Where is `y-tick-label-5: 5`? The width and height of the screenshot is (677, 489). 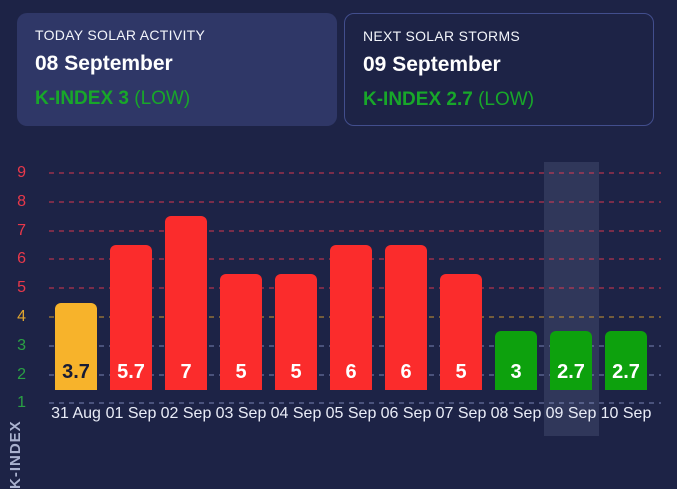
y-tick-label-5: 5 is located at coordinates (21, 288).